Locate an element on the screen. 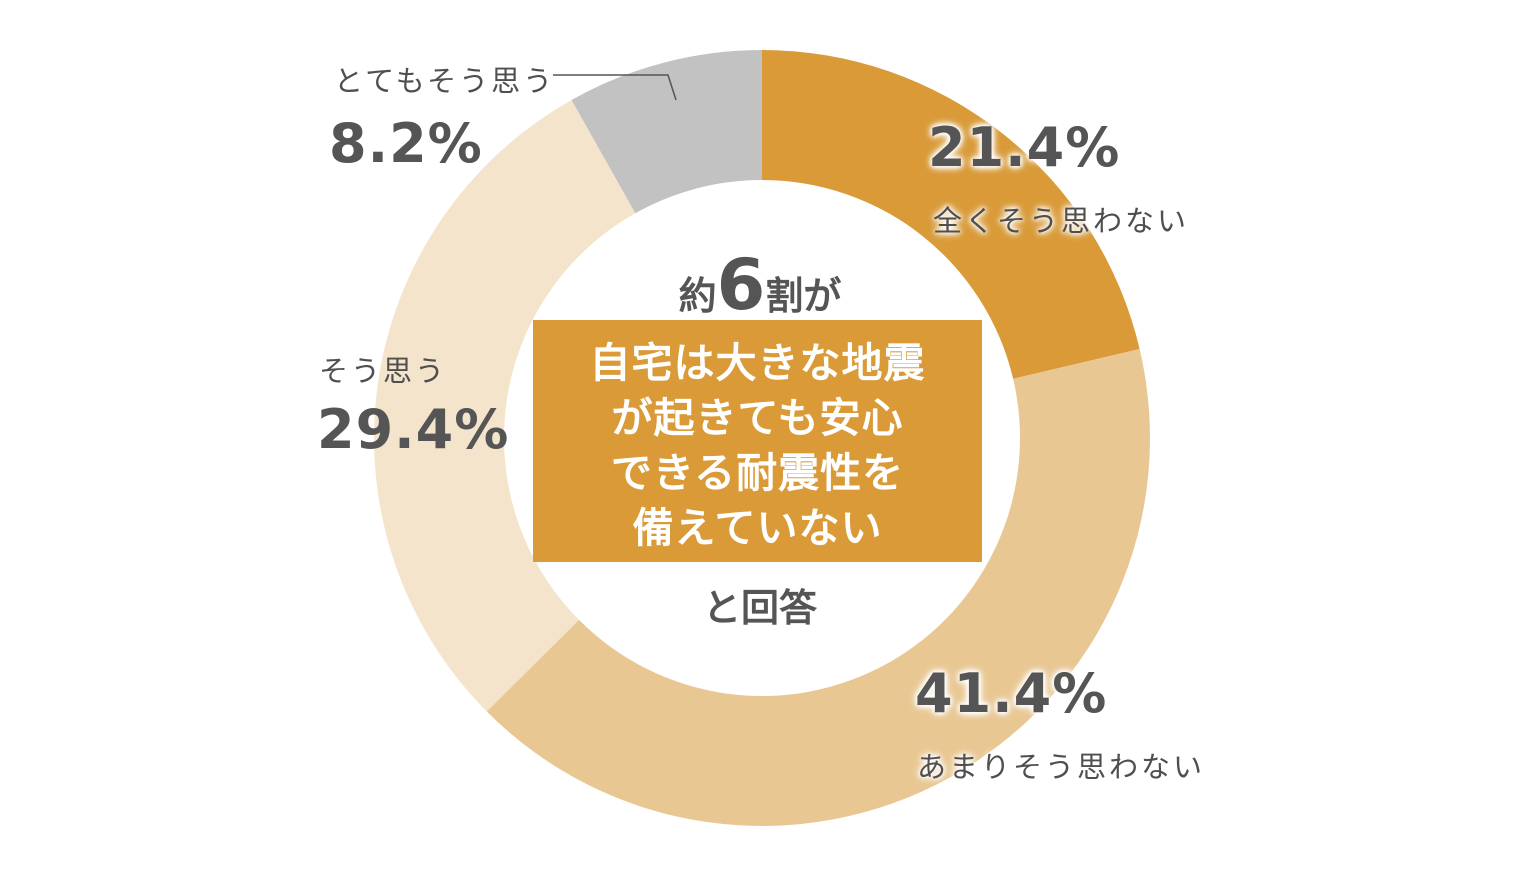 Image resolution: width=1520 pixels, height=875 pixels. box-line: 自宅は大きな地震 is located at coordinates (757, 363).